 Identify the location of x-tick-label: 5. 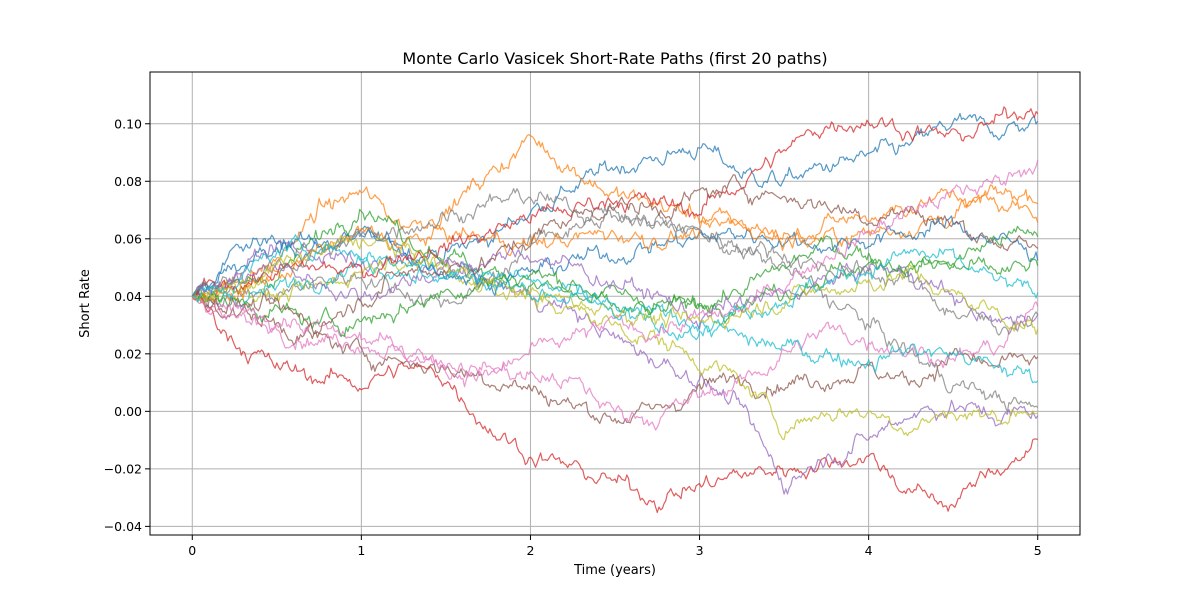
(1038, 550).